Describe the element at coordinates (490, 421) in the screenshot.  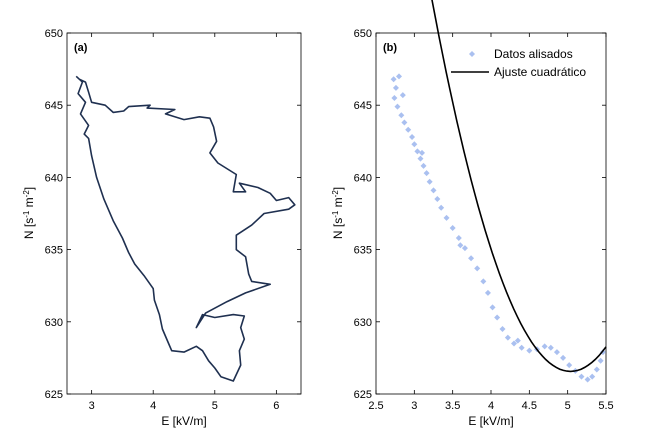
I see `panel-b-x-axis-label: E [kV/m]` at that location.